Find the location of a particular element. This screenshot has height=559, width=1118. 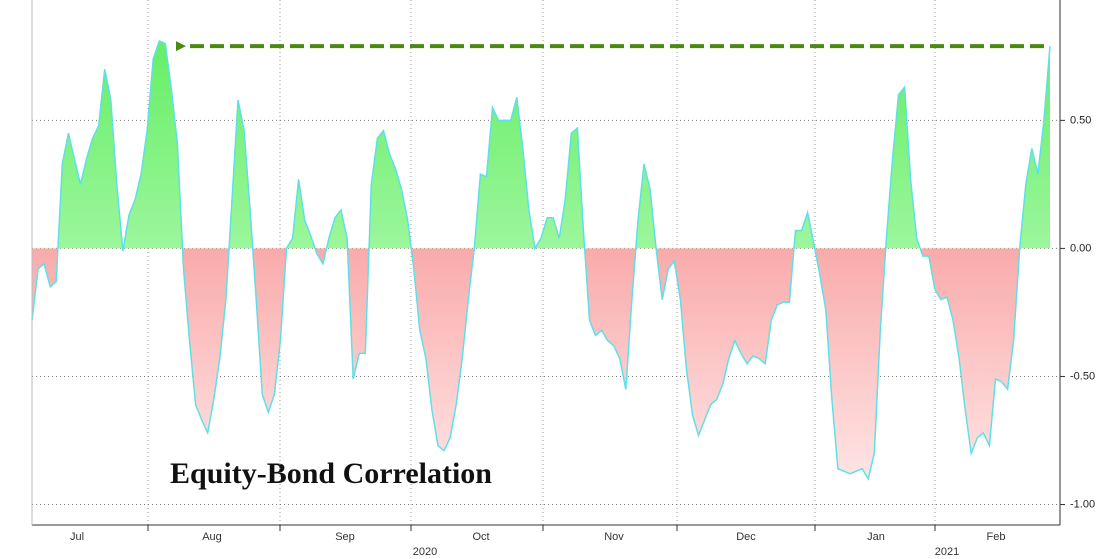

y-tick-label: 0.50 is located at coordinates (1080, 120).